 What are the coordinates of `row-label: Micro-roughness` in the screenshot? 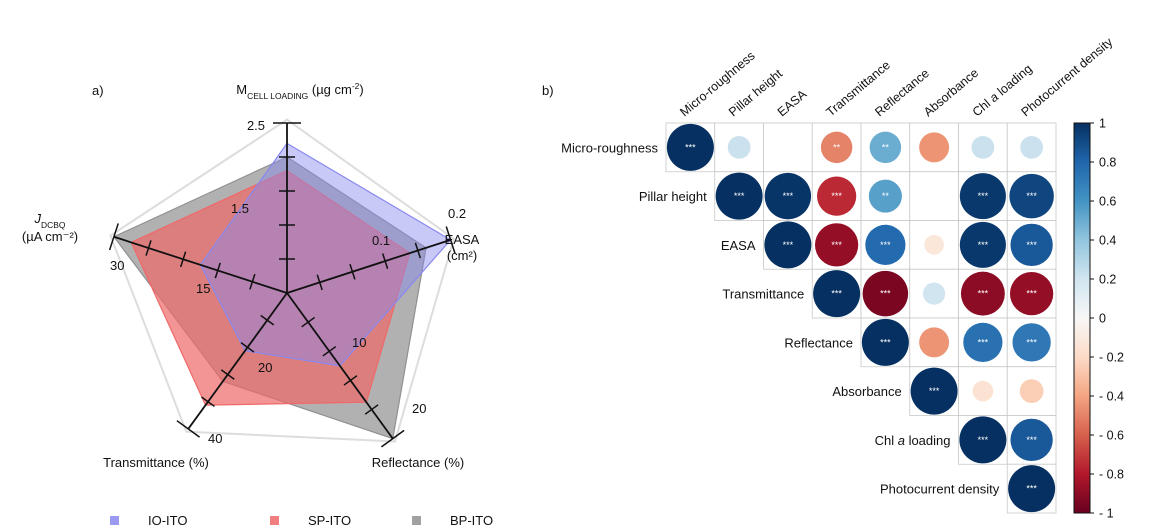 It's located at (609, 147).